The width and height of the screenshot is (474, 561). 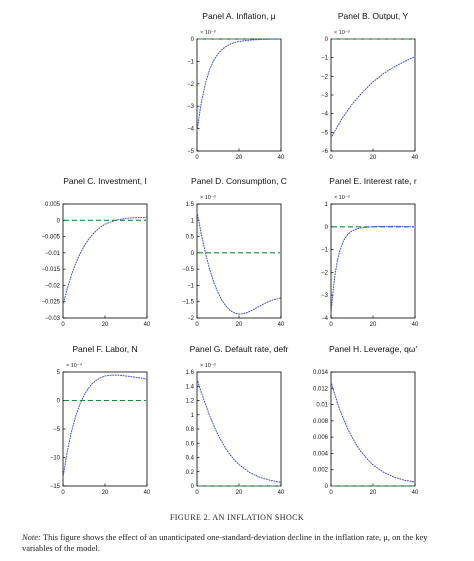 I want to click on panel-h-ytick-label: 0.004, so click(x=321, y=454).